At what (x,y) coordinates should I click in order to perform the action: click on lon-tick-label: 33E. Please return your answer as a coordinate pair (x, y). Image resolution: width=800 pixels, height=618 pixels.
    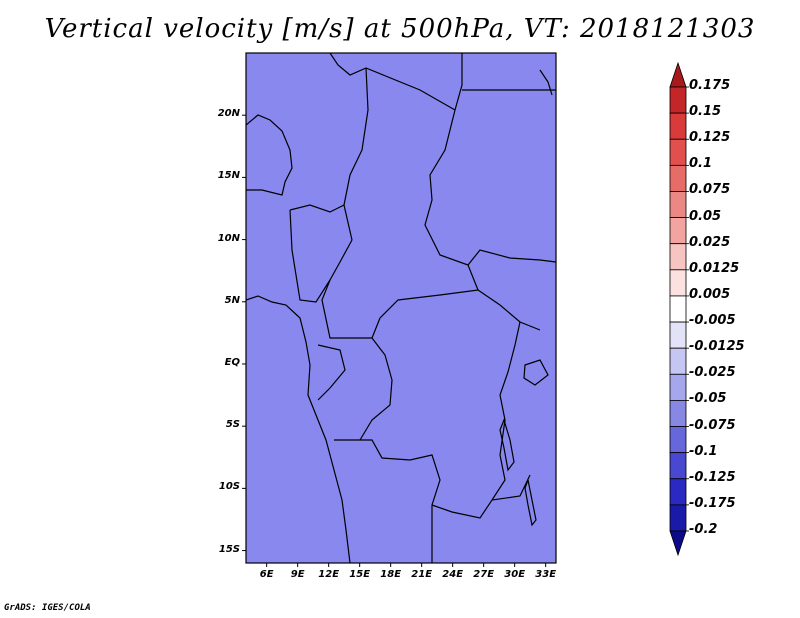
    Looking at the image, I should click on (546, 574).